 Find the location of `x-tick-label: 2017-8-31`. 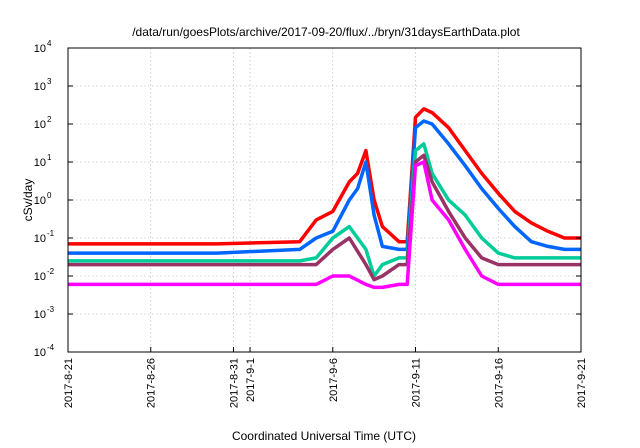

x-tick-label: 2017-8-31 is located at coordinates (234, 383).